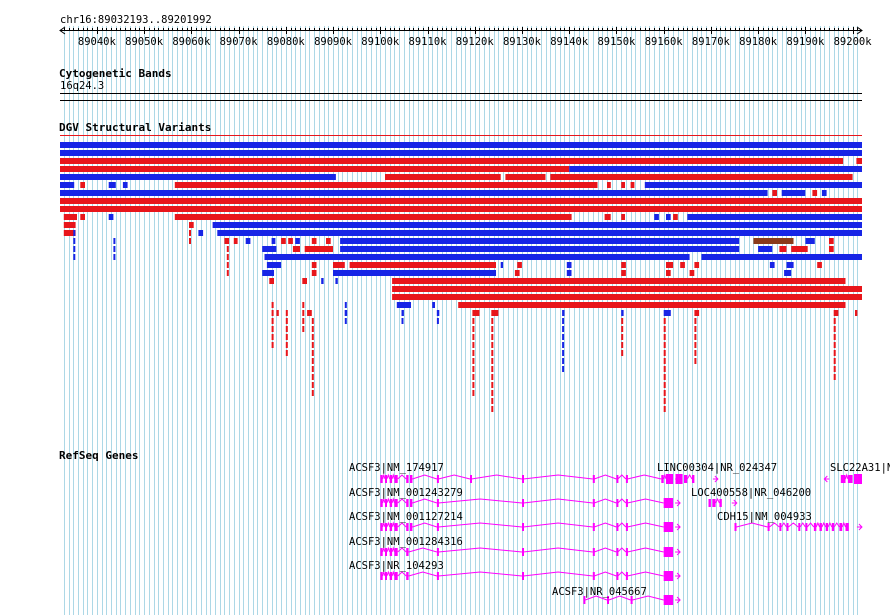 Image resolution: width=890 pixels, height=615 pixels. Describe the element at coordinates (396, 566) in the screenshot. I see `gene-label: ACSF3|NR_104293` at that location.